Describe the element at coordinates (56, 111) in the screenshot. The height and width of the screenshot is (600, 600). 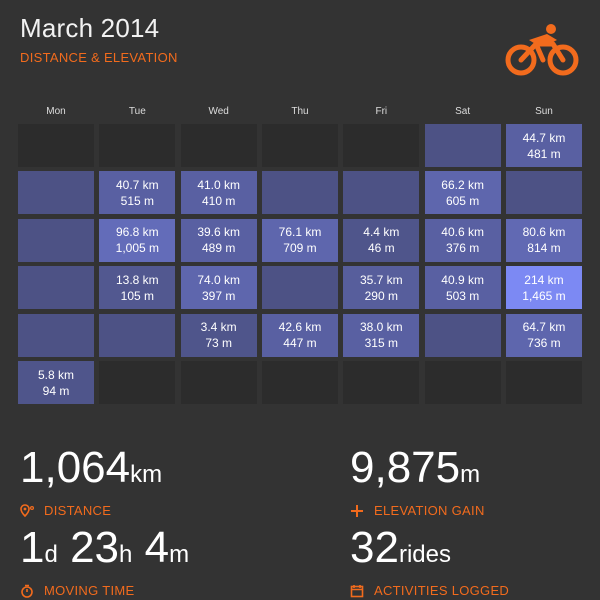
I see `weekday-mon: Mon` at that location.